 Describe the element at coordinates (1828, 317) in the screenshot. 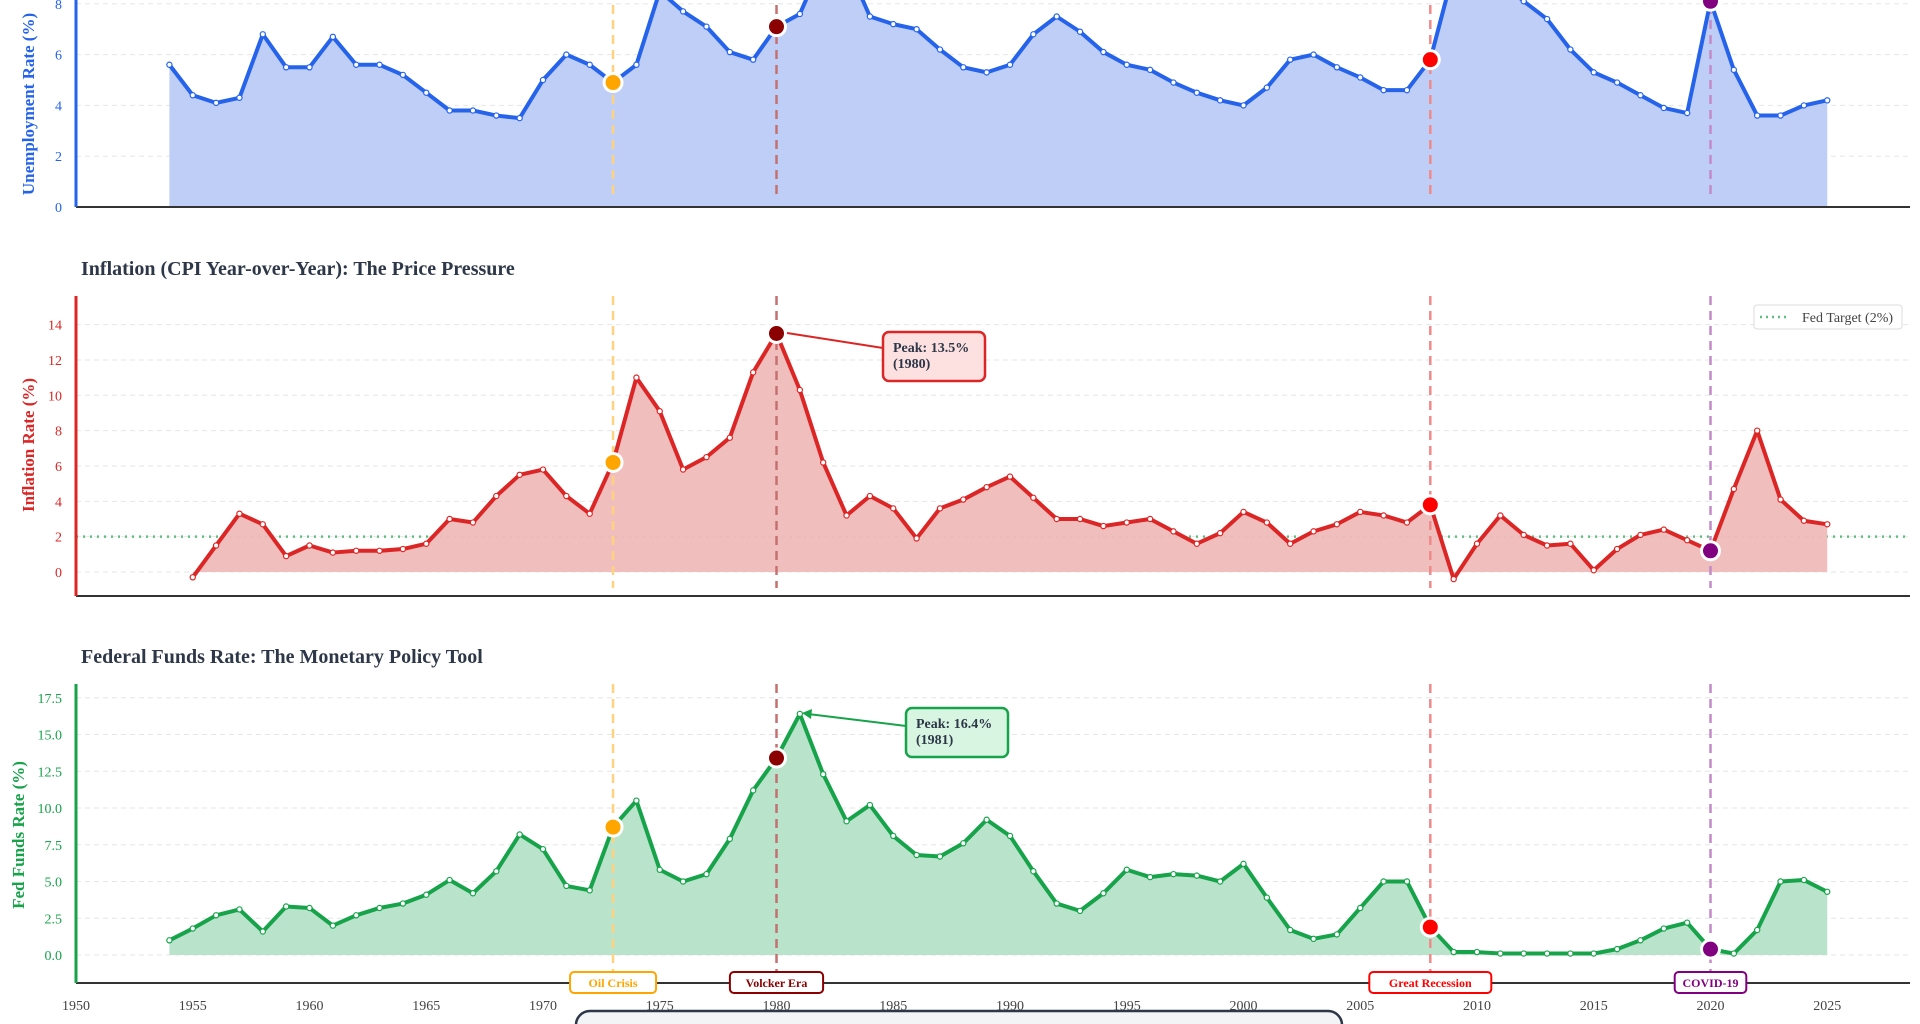

I see `legend-box` at that location.